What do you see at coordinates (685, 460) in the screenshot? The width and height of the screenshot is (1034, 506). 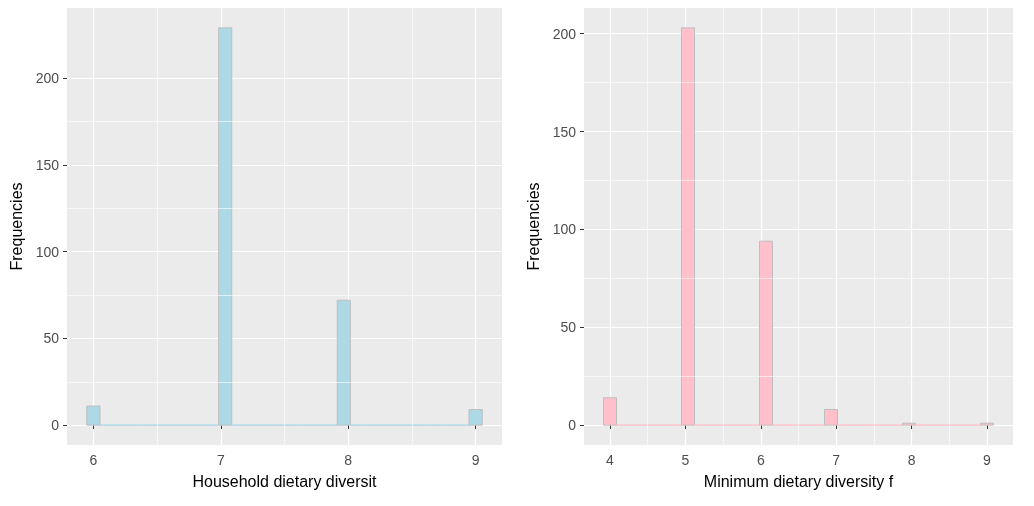 I see `x-tick-label: 5` at bounding box center [685, 460].